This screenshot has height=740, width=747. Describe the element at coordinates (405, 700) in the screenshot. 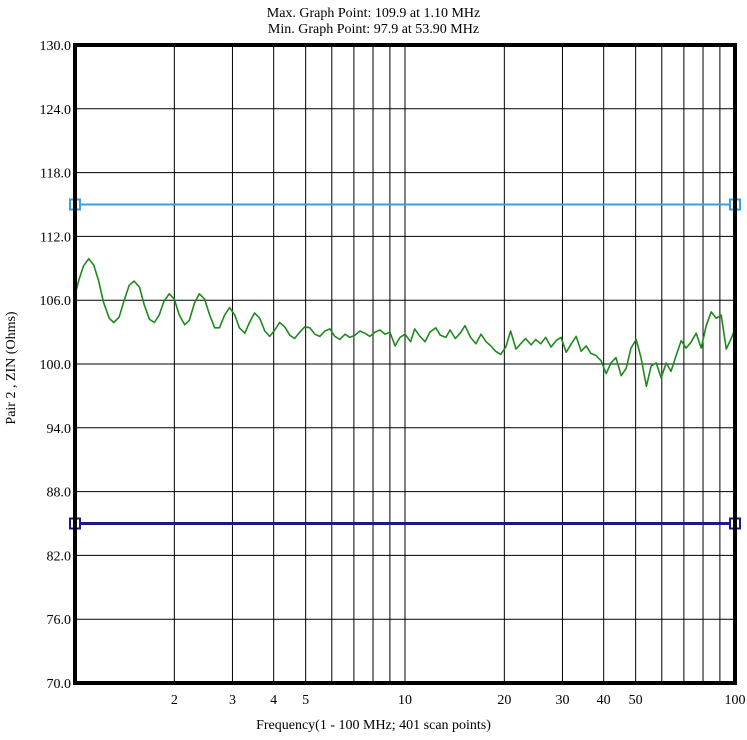

I see `x-tick-label: 10` at that location.